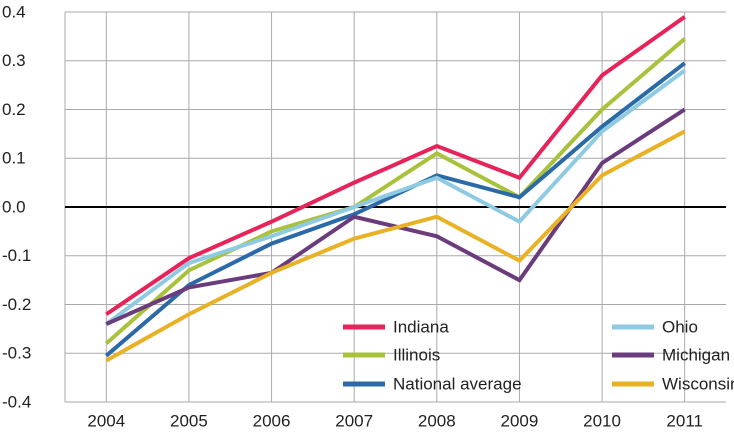  Describe the element at coordinates (272, 420) in the screenshot. I see `x-tick-label: 2006` at that location.